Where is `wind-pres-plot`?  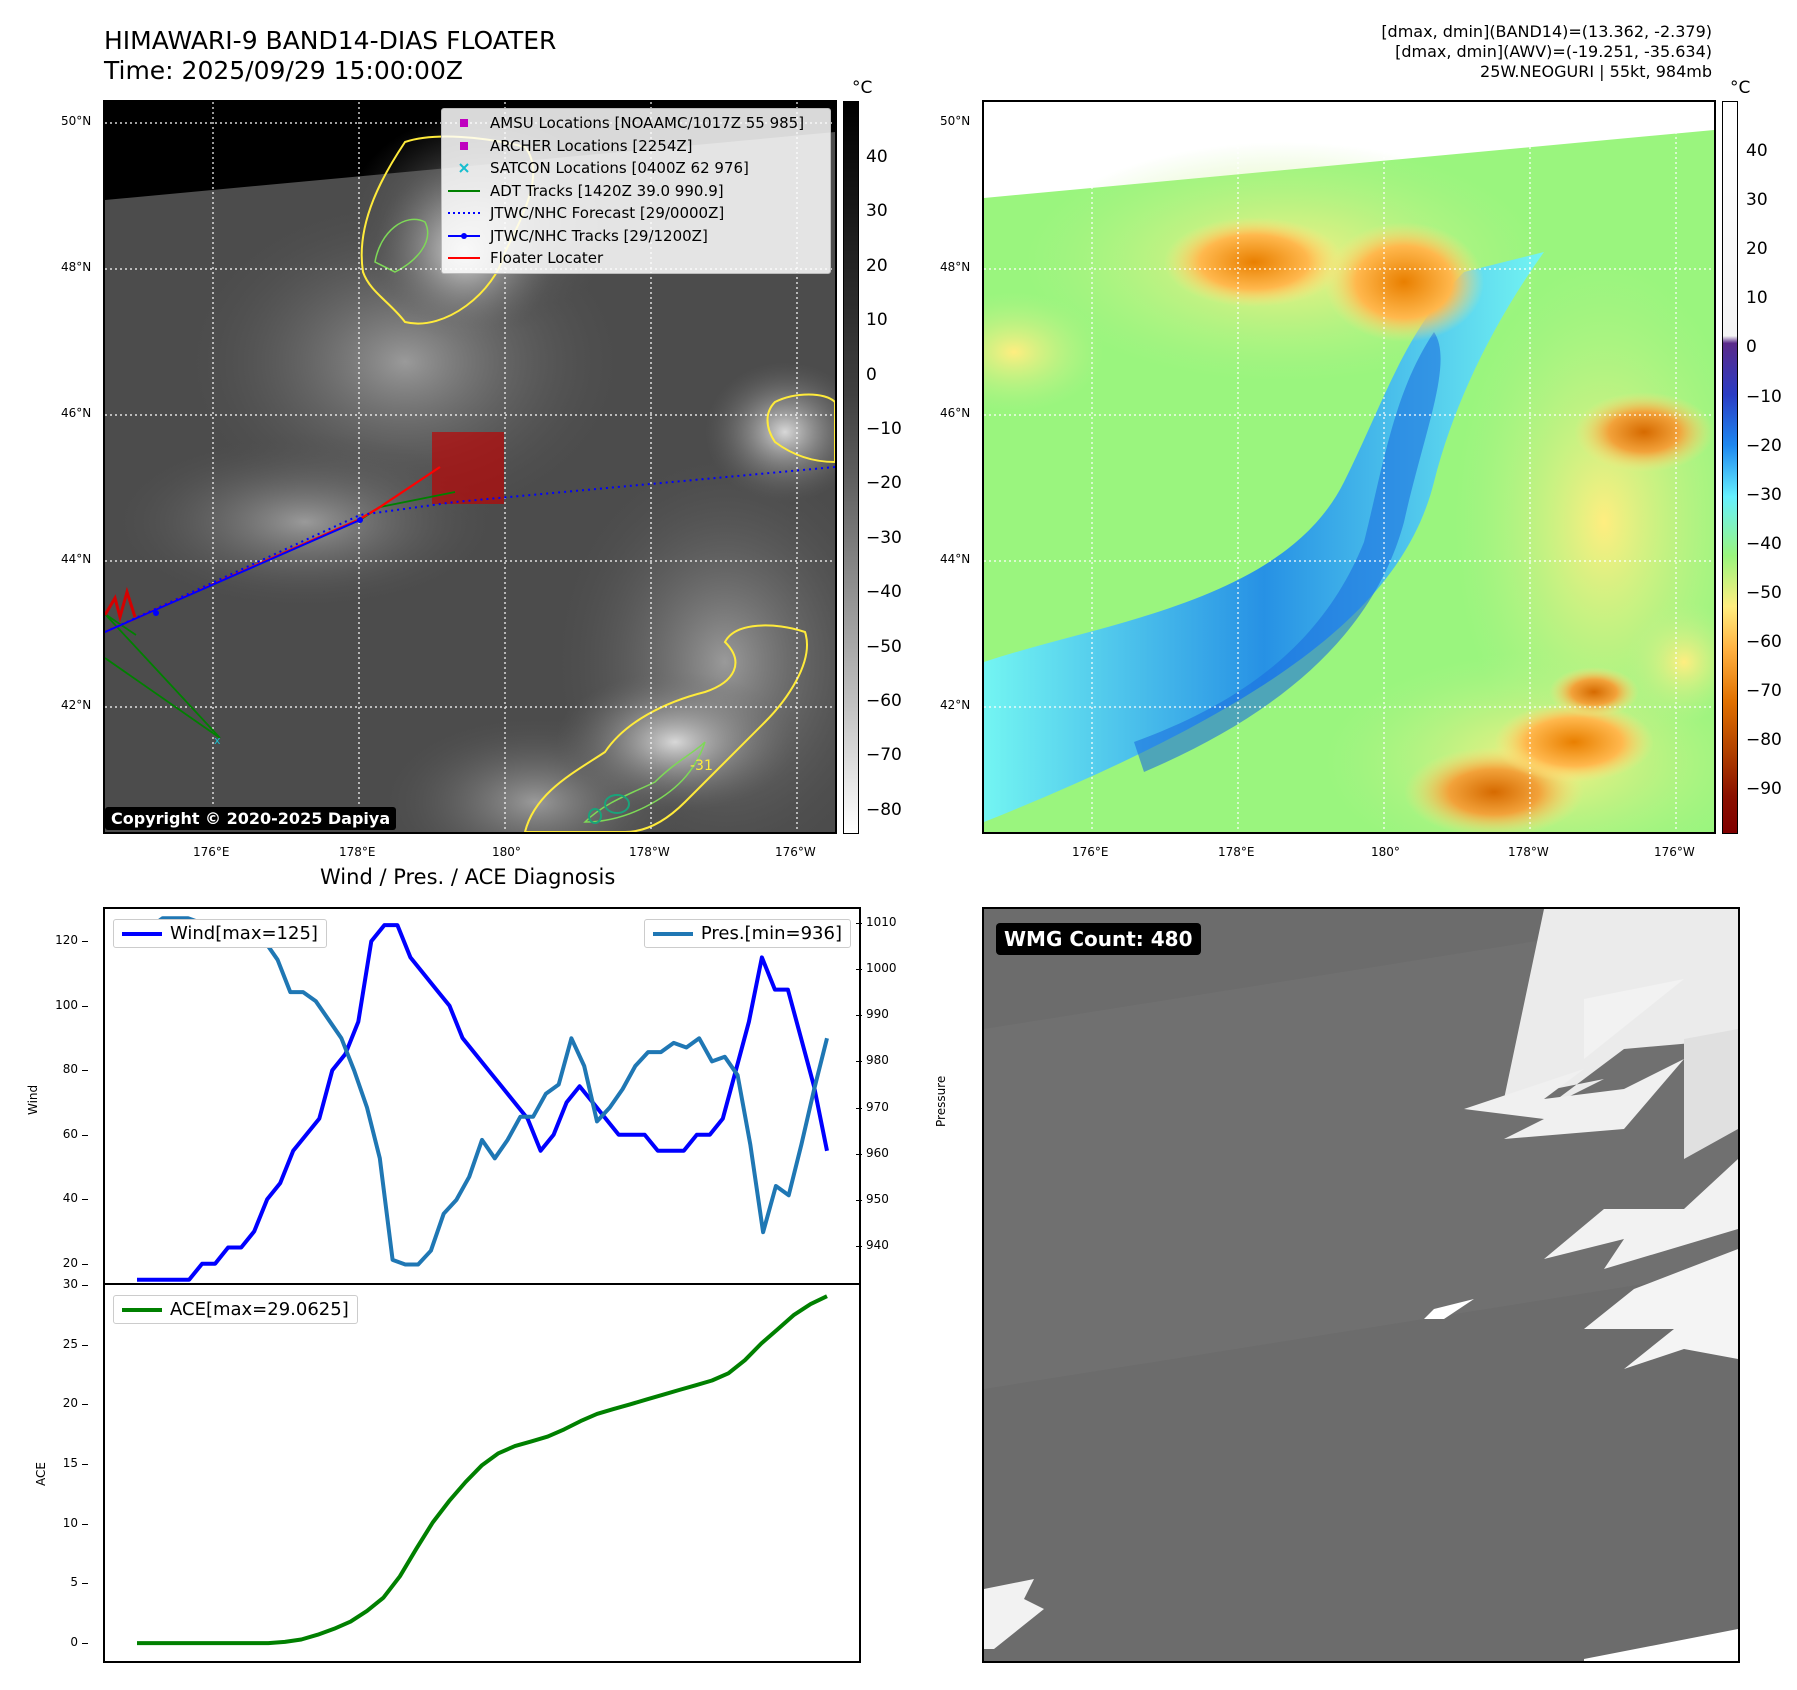
wind-pres-plot is located at coordinates (483, 1099).